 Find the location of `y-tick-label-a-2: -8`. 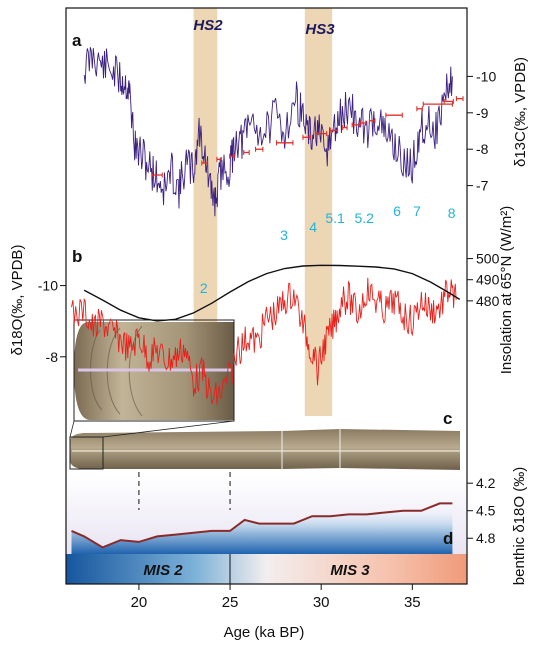

y-tick-label-a-2: -8 is located at coordinates (482, 149).